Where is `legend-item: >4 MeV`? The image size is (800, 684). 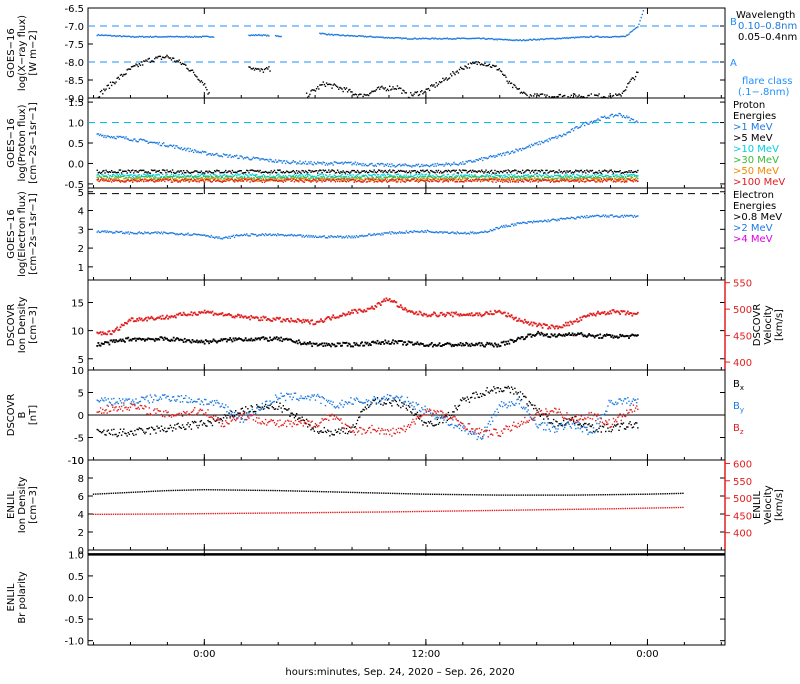
legend-item: >4 MeV is located at coordinates (753, 239).